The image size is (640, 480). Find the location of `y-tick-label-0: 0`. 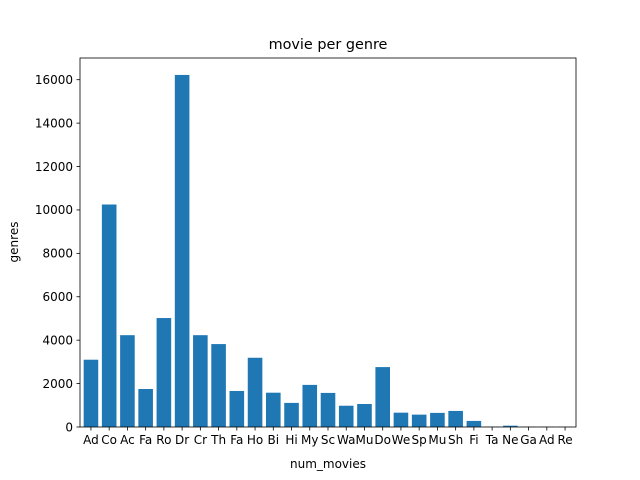

y-tick-label-0: 0 is located at coordinates (69, 427).